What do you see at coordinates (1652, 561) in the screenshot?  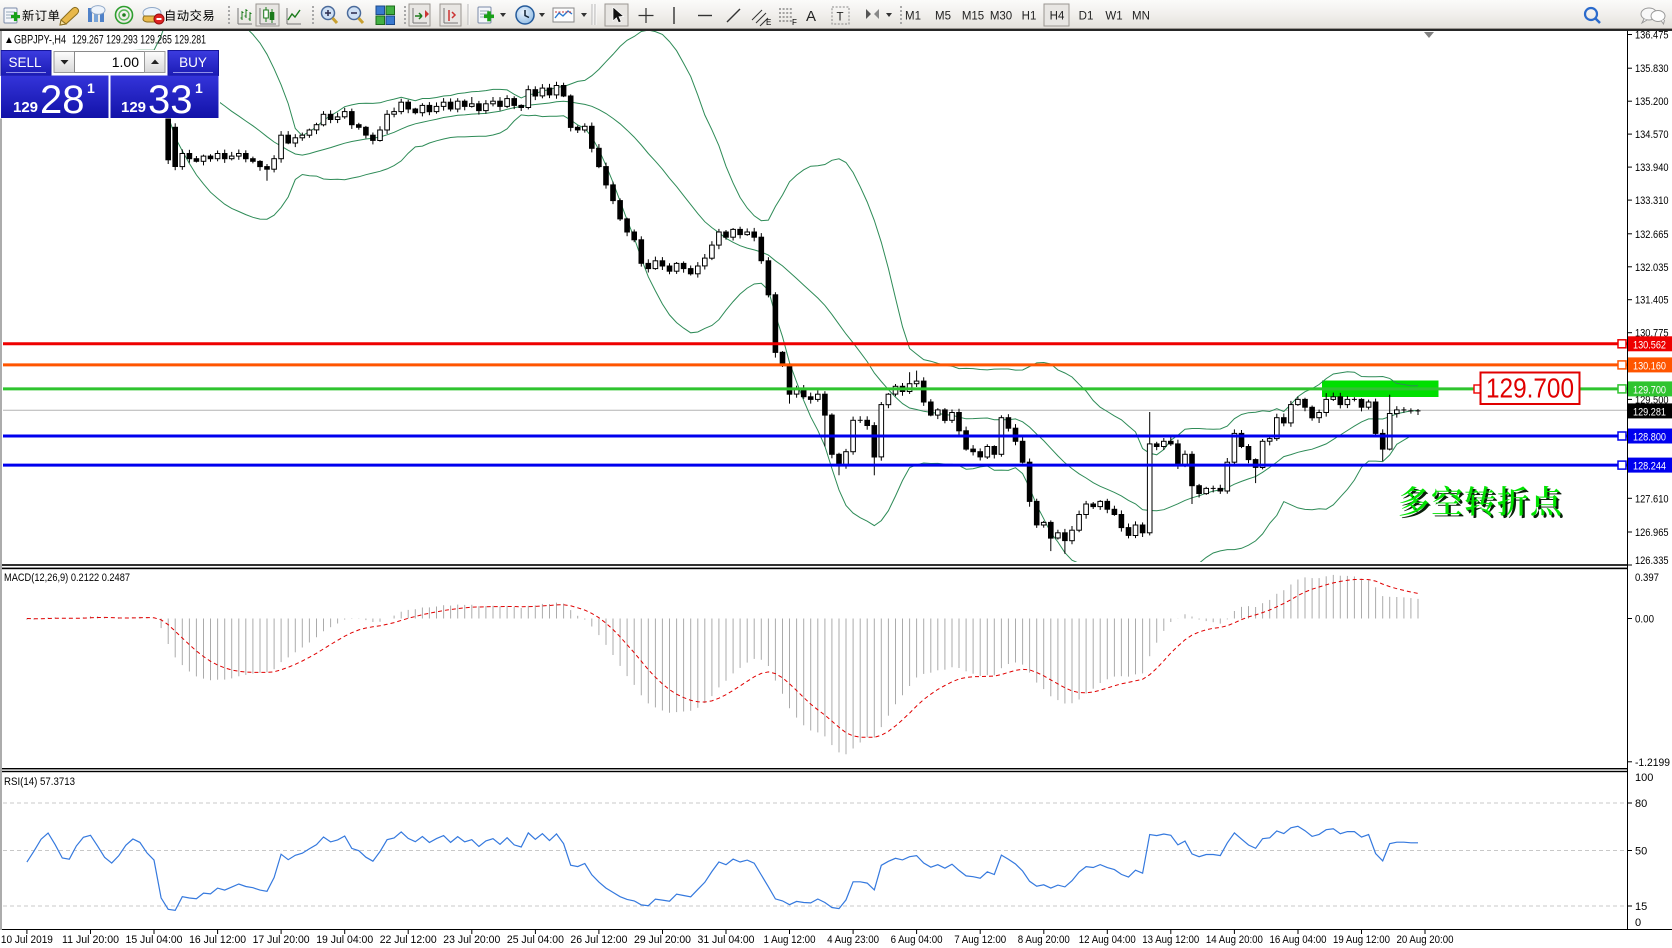 I see `svg-text: 126.335` at bounding box center [1652, 561].